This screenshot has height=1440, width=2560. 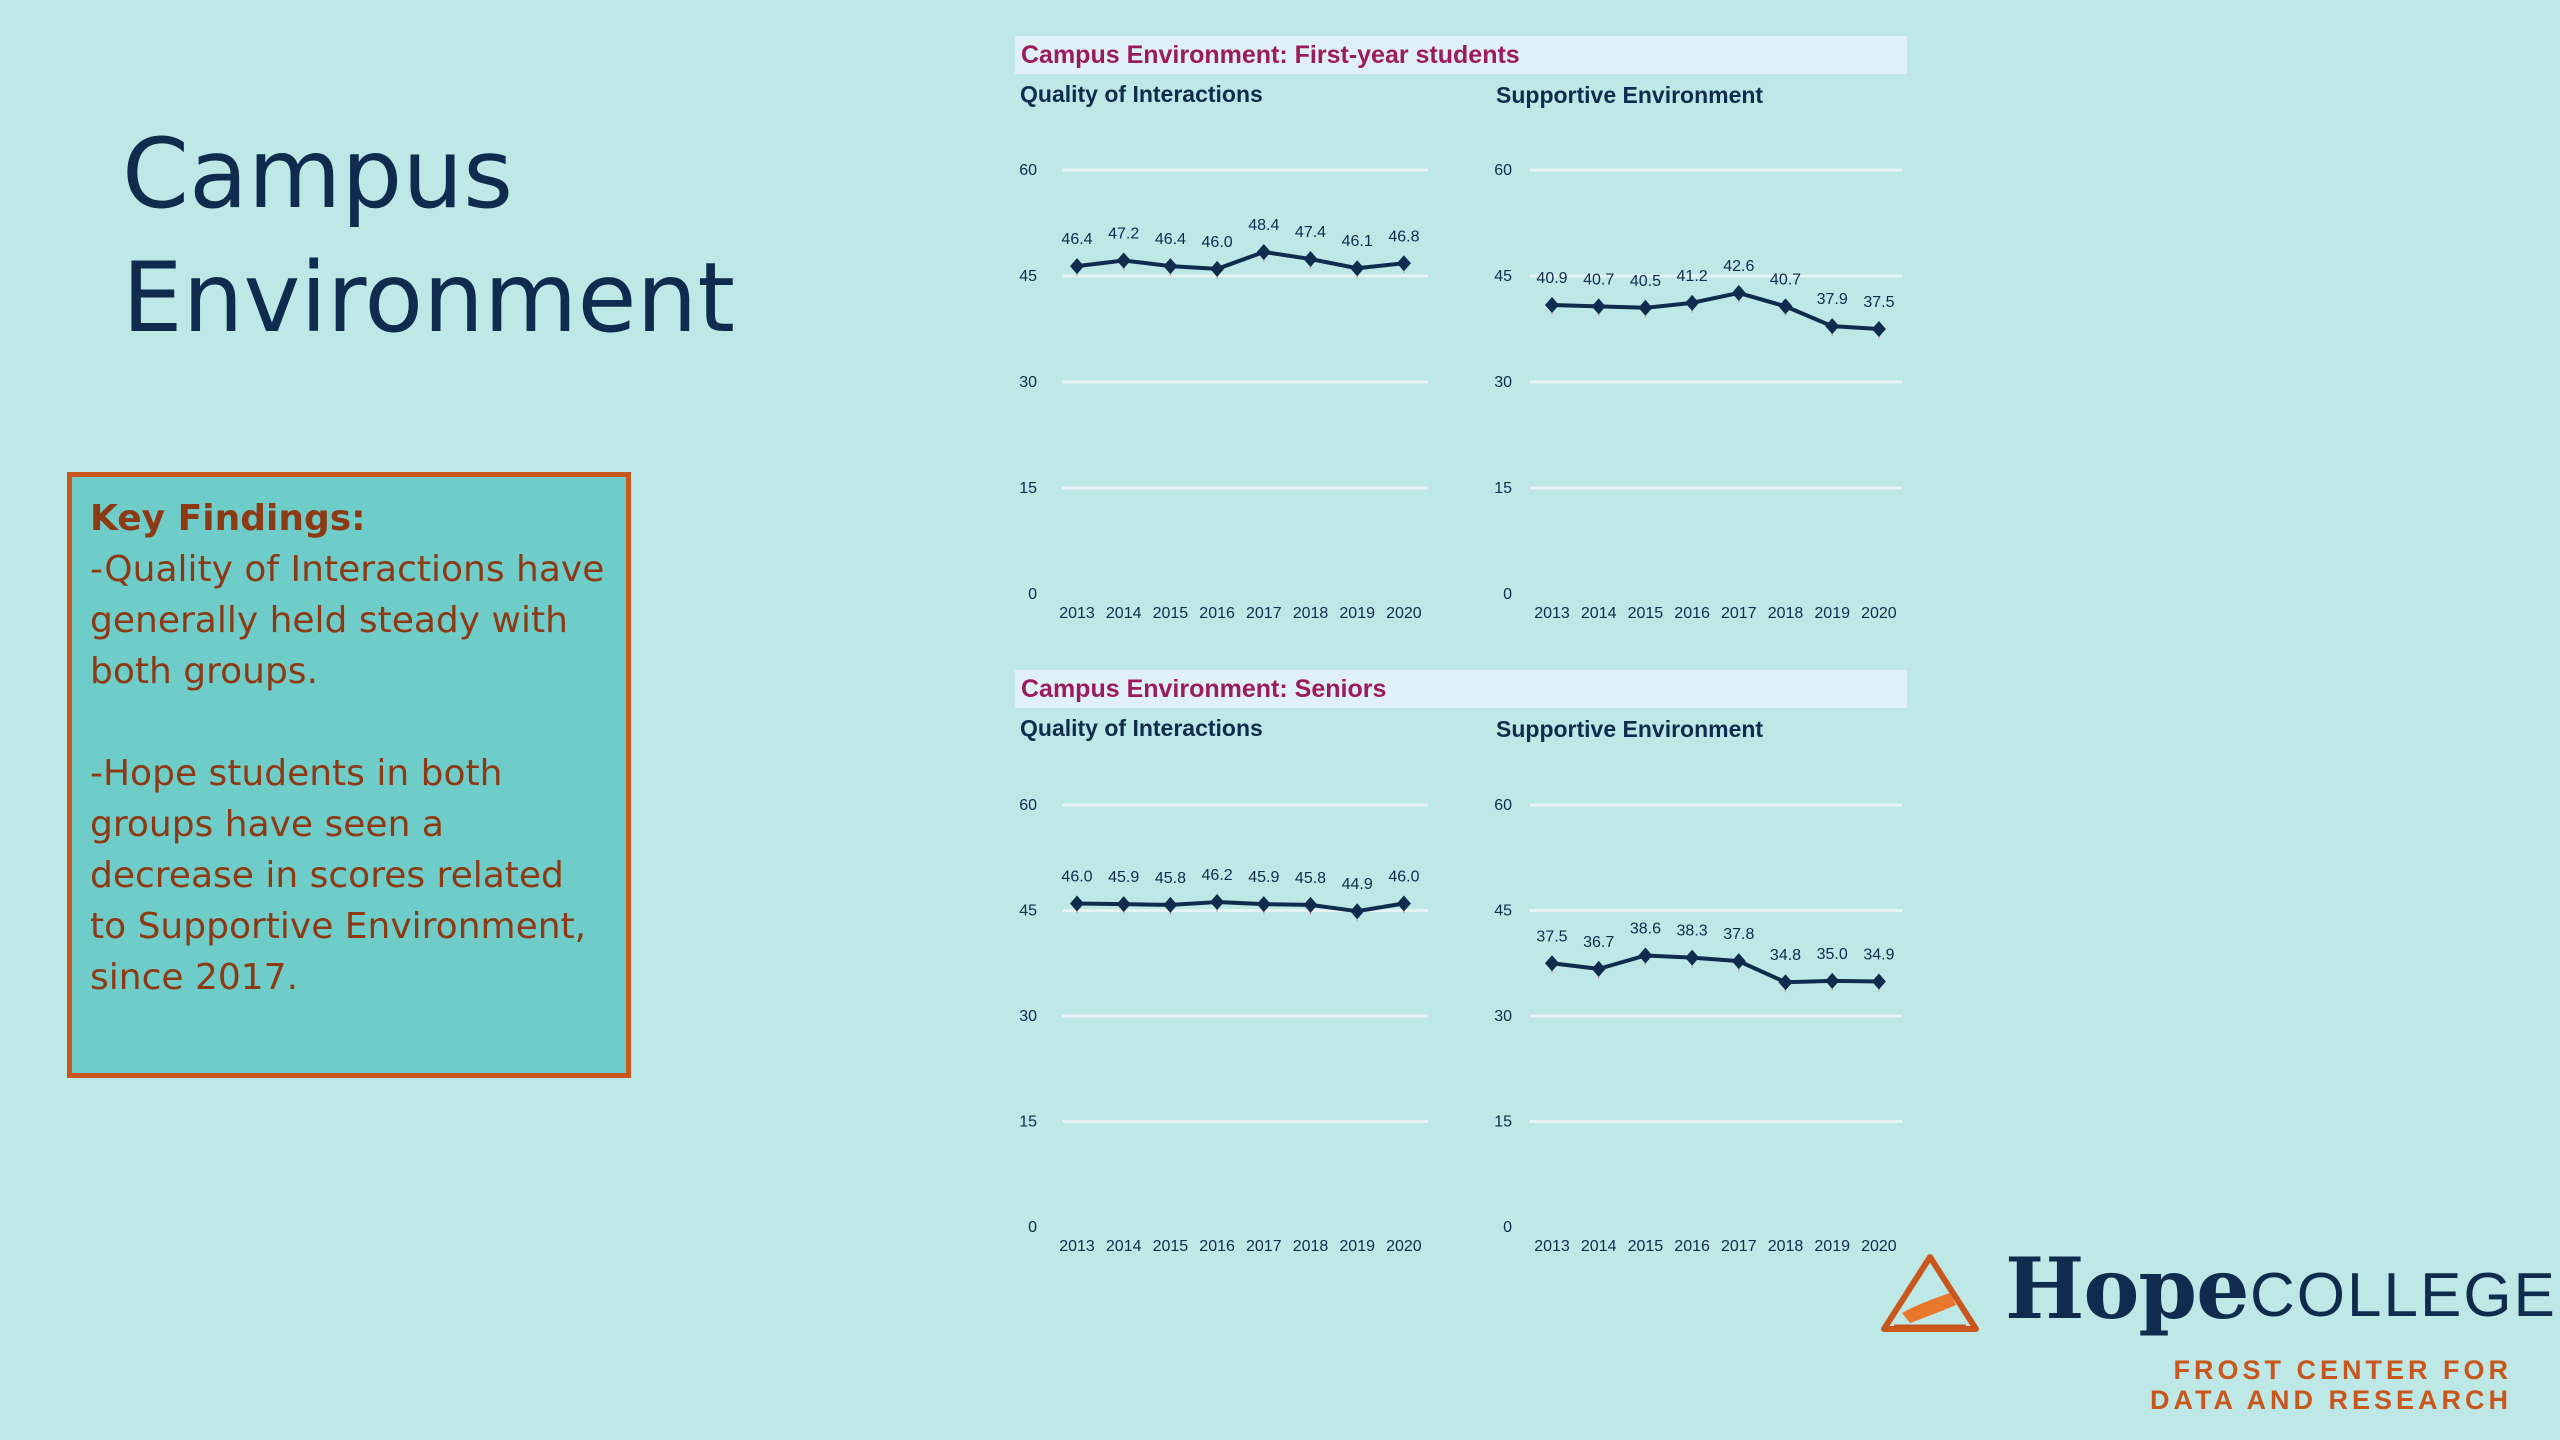 What do you see at coordinates (2342, 1370) in the screenshot?
I see `logo-subtitle-1: FROST CENTER FOR` at bounding box center [2342, 1370].